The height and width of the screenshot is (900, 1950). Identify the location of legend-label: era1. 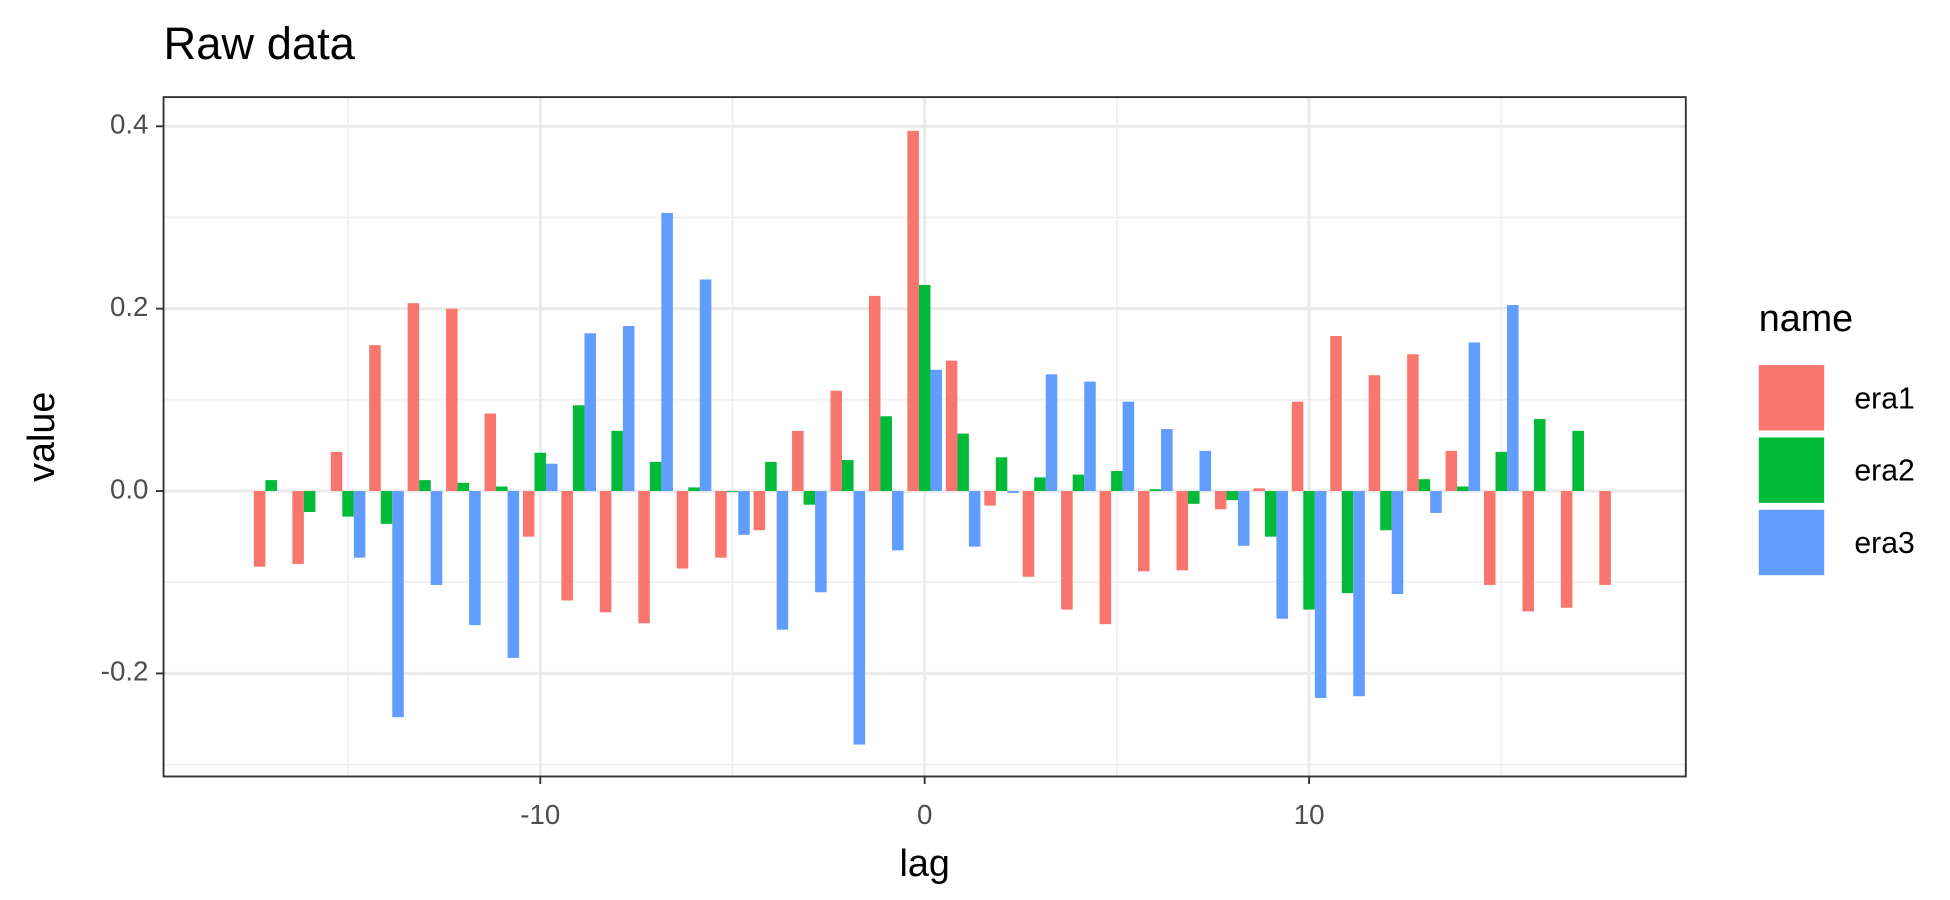
(1884, 398).